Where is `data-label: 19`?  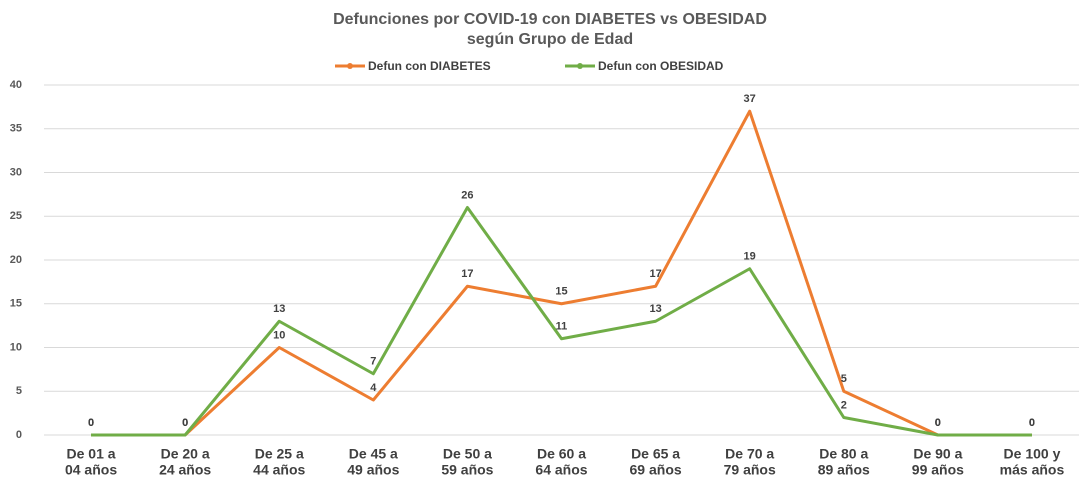 data-label: 19 is located at coordinates (750, 257).